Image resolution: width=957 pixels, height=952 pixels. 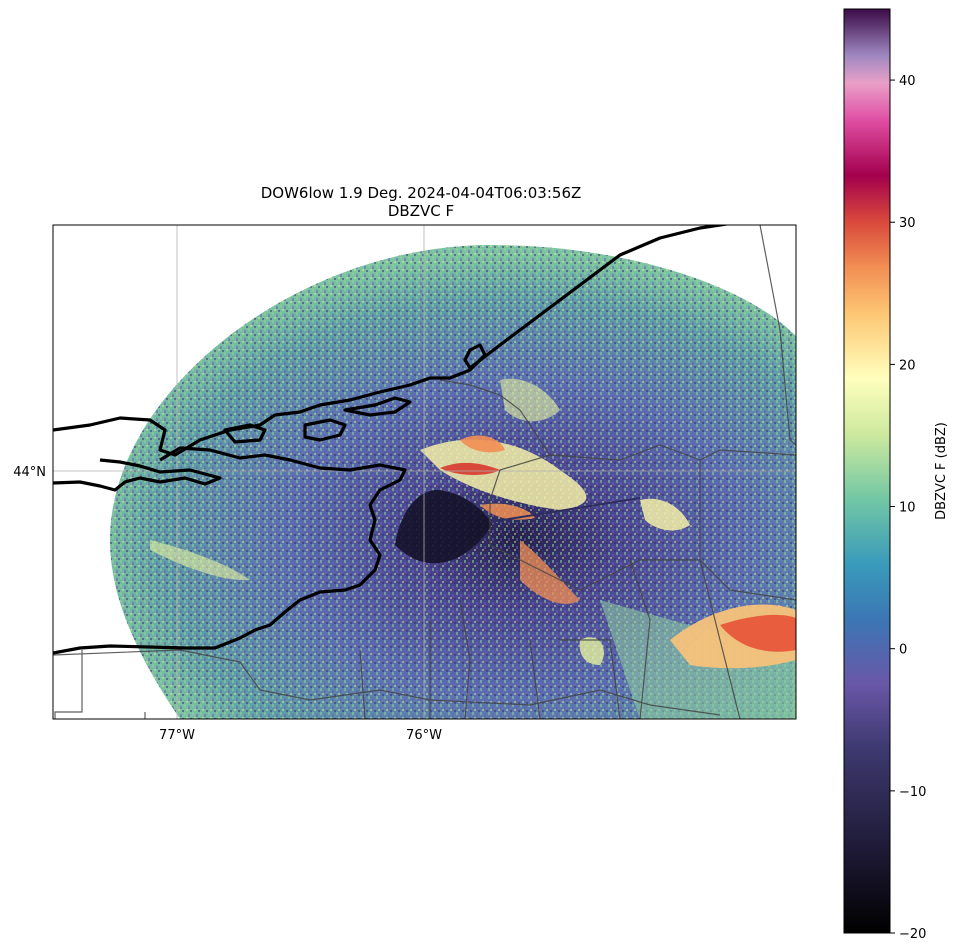 What do you see at coordinates (907, 81) in the screenshot?
I see `colorbar-tick-label: 40` at bounding box center [907, 81].